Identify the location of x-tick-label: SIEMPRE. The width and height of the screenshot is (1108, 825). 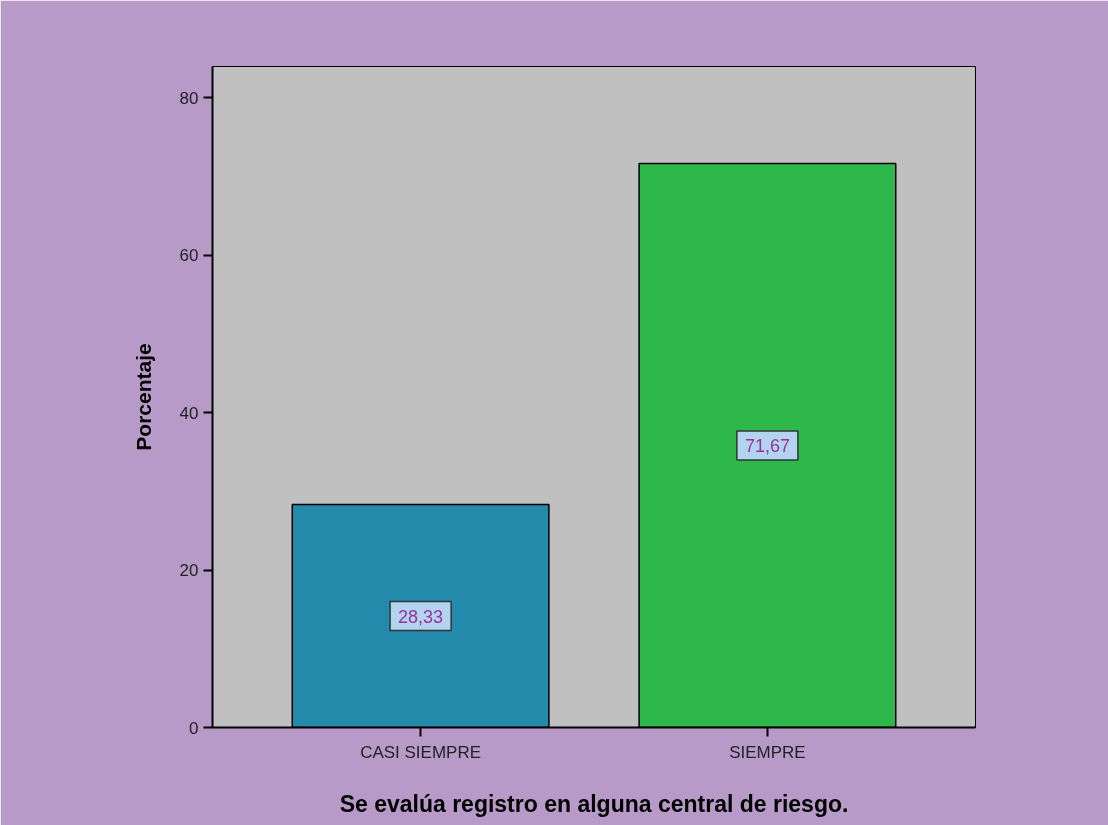
(767, 752).